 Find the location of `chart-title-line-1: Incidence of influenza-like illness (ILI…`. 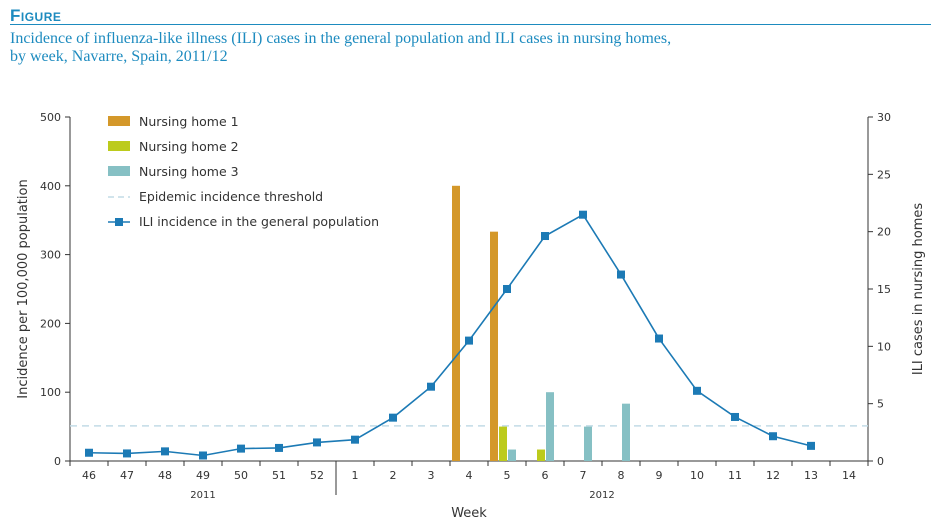

chart-title-line-1: Incidence of influenza-like illness (ILI… is located at coordinates (341, 38).